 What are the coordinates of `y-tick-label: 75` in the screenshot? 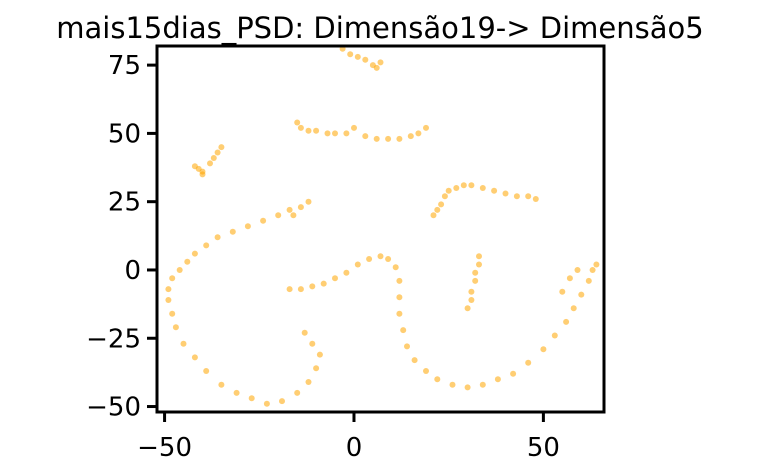 It's located at (124, 66).